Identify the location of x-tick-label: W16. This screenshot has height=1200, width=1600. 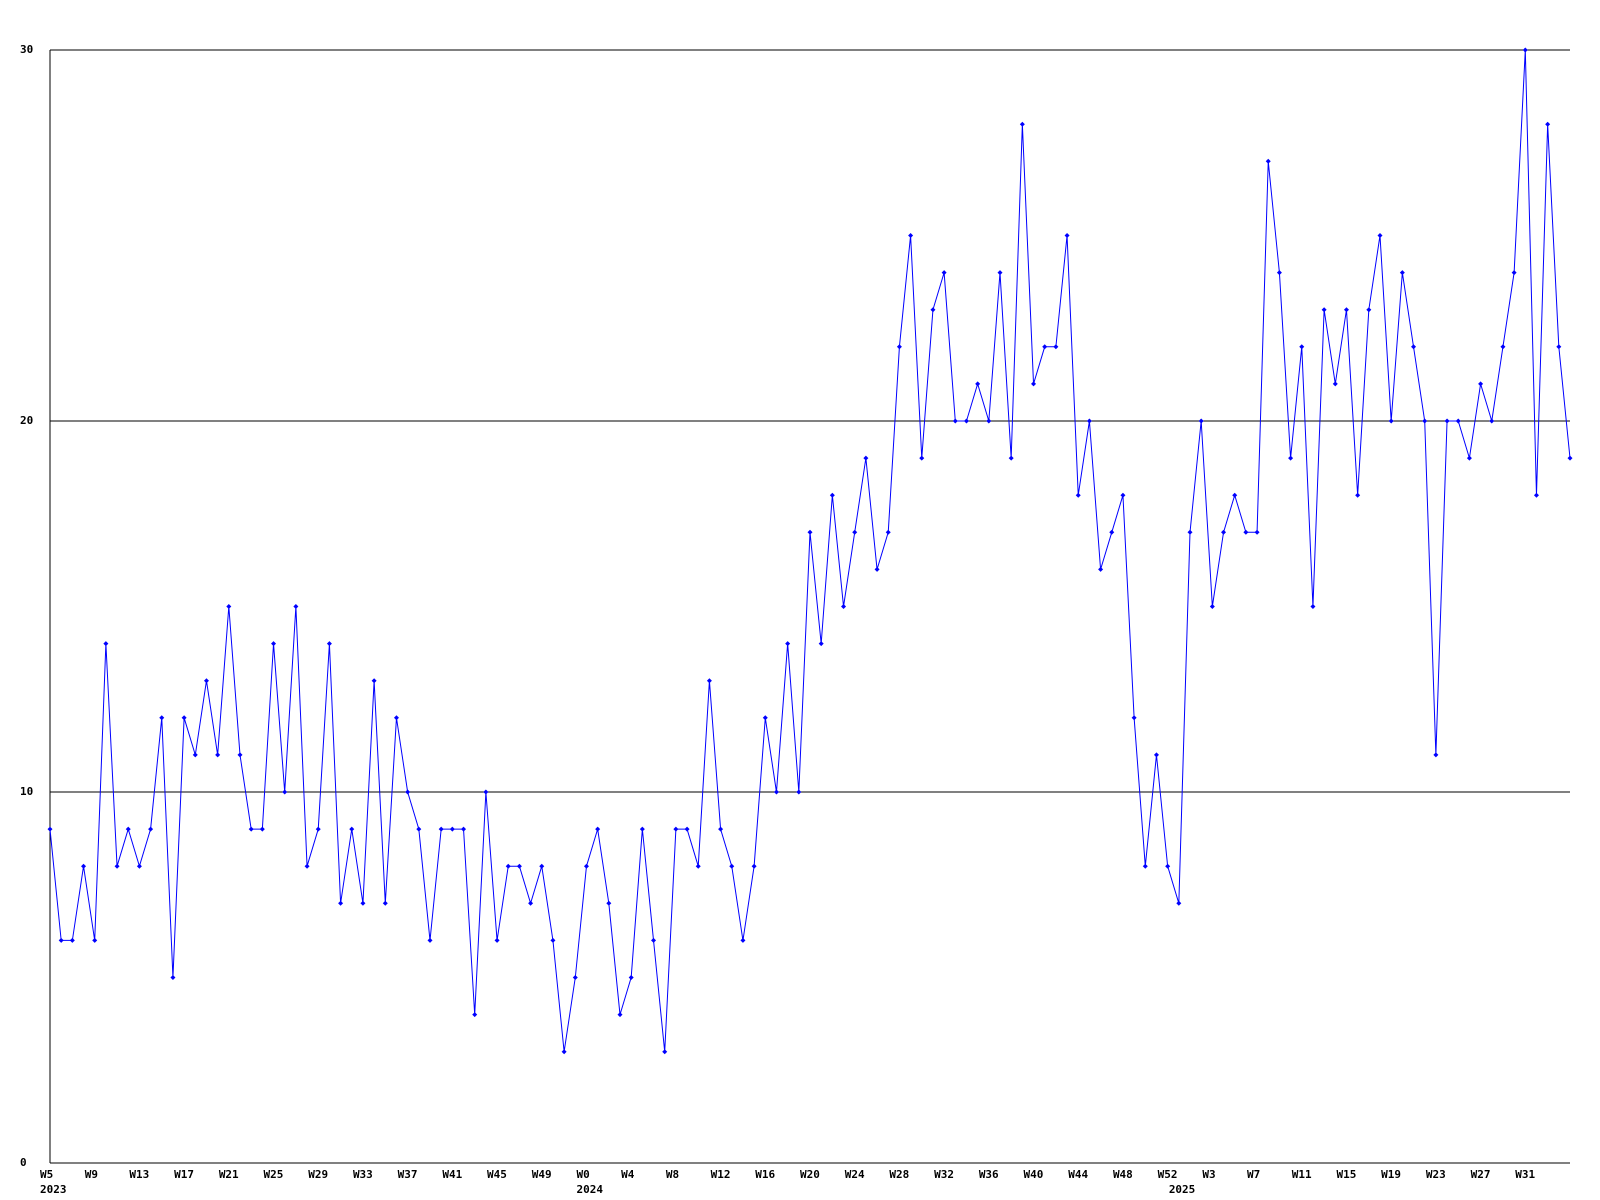
(765, 1174).